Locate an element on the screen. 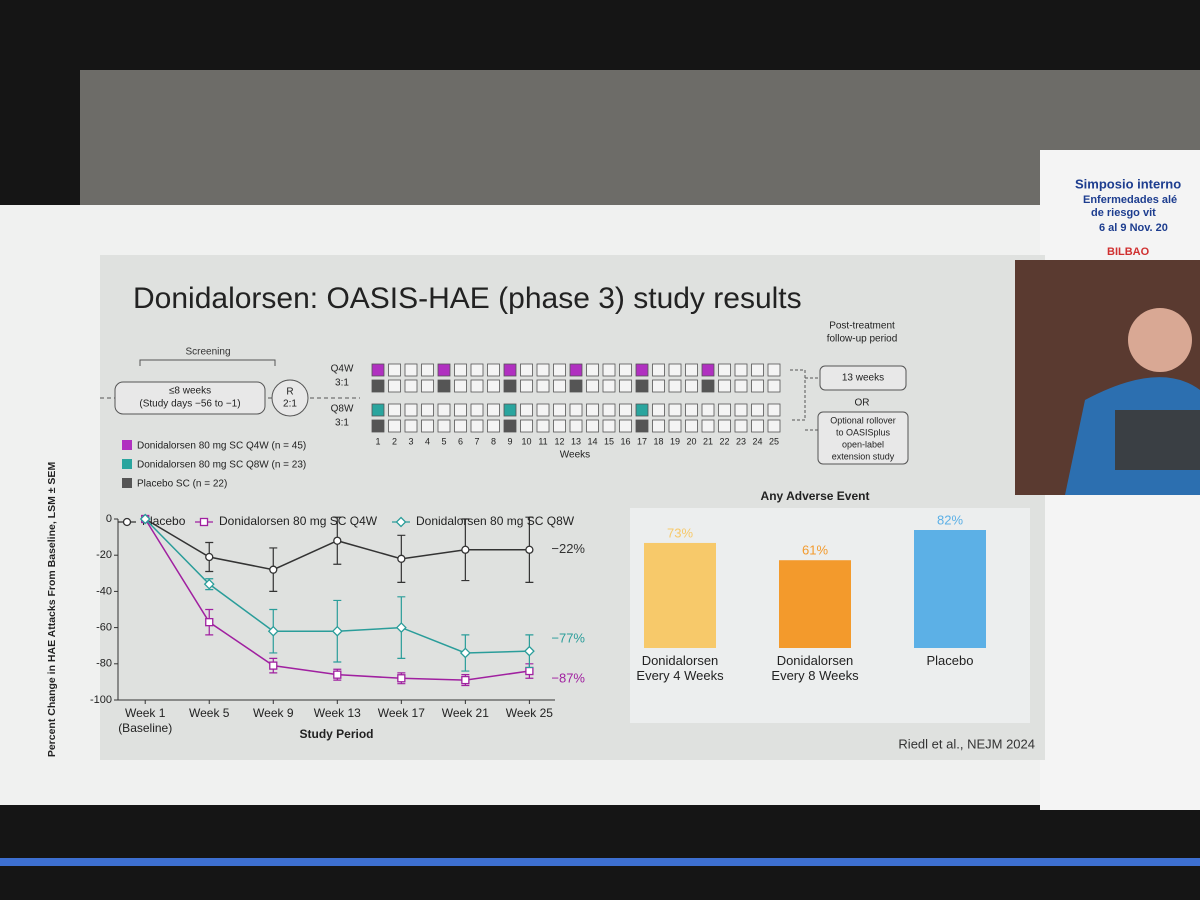 Image resolution: width=1200 pixels, height=900 pixels. stage-light is located at coordinates (600, 862).